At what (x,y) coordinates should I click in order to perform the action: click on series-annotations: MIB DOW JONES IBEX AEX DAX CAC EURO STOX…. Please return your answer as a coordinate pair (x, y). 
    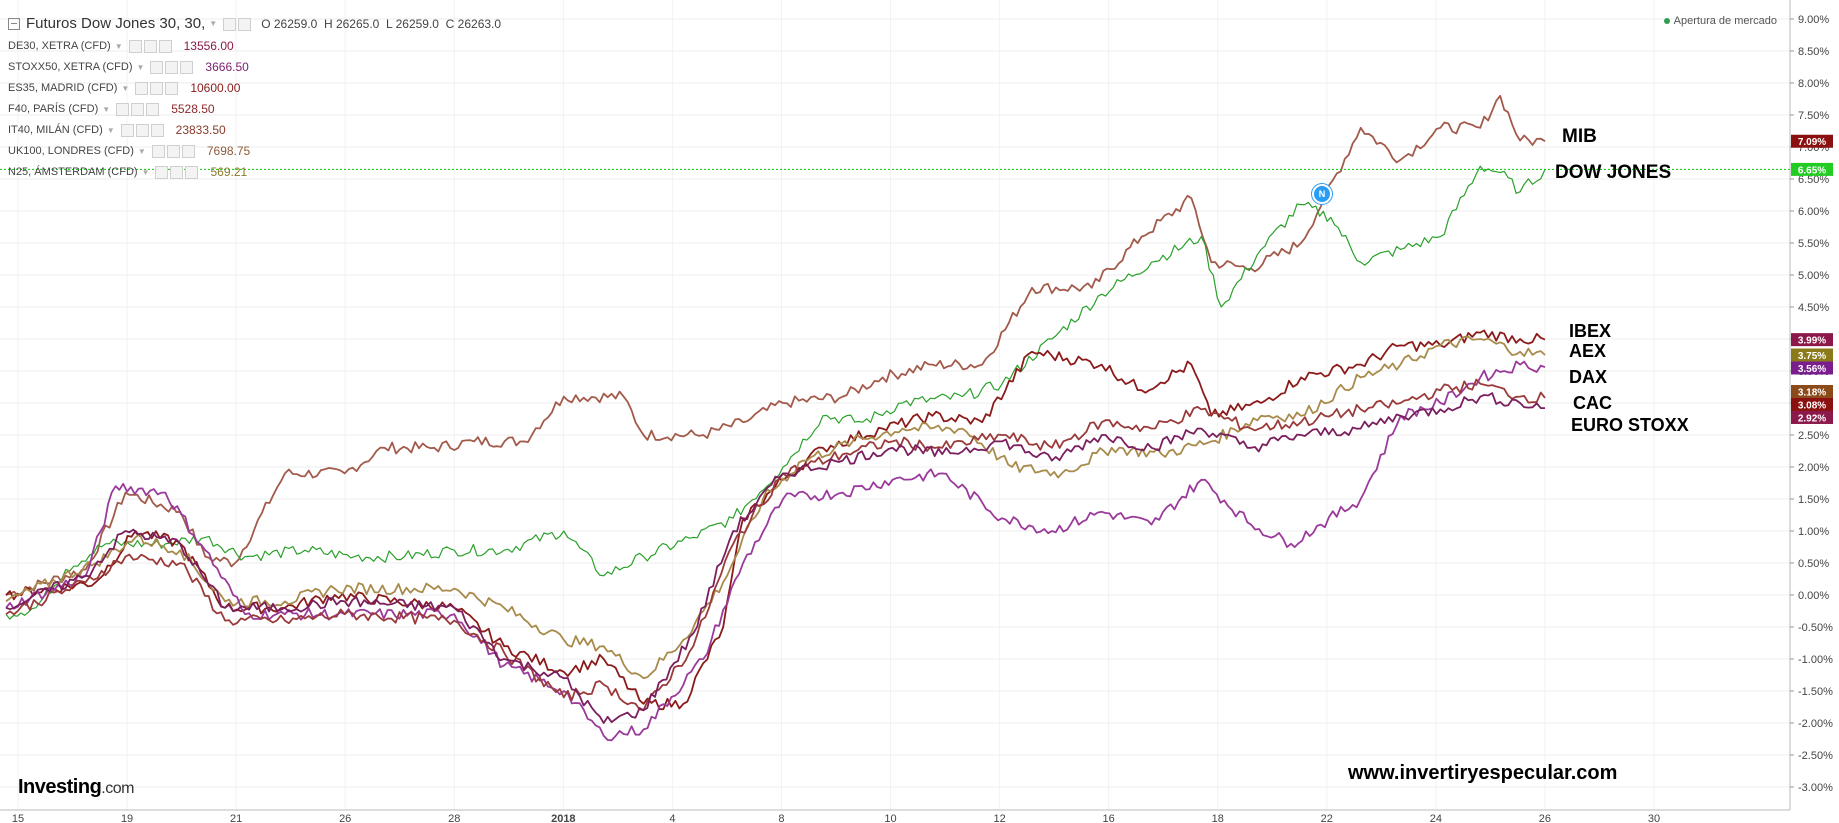
    Looking at the image, I should click on (1622, 280).